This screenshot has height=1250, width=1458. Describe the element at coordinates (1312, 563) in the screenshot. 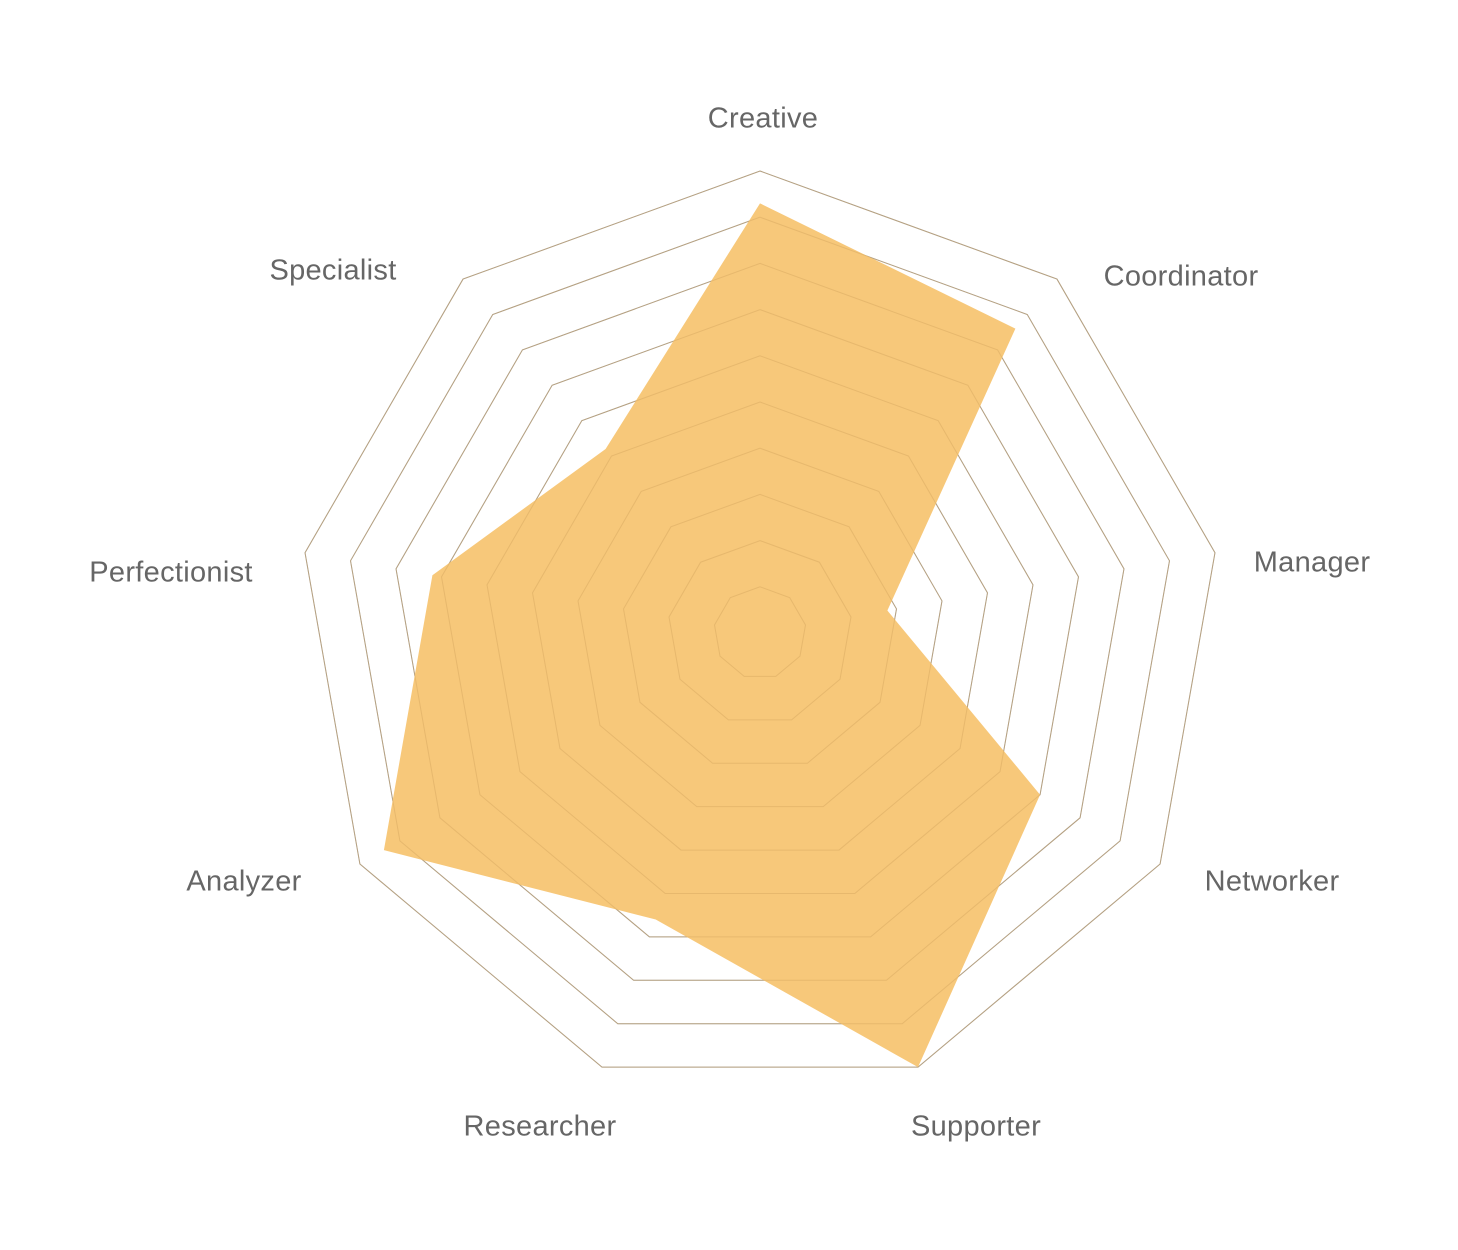

I see `axis-label-manager: Manager` at that location.